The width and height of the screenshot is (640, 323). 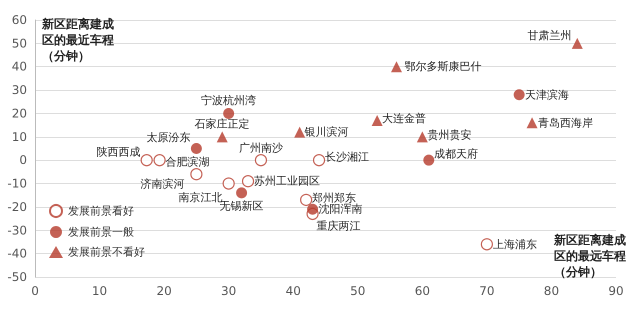 What do you see at coordinates (188, 162) in the screenshot?
I see `annotation: 合肥滨湖` at bounding box center [188, 162].